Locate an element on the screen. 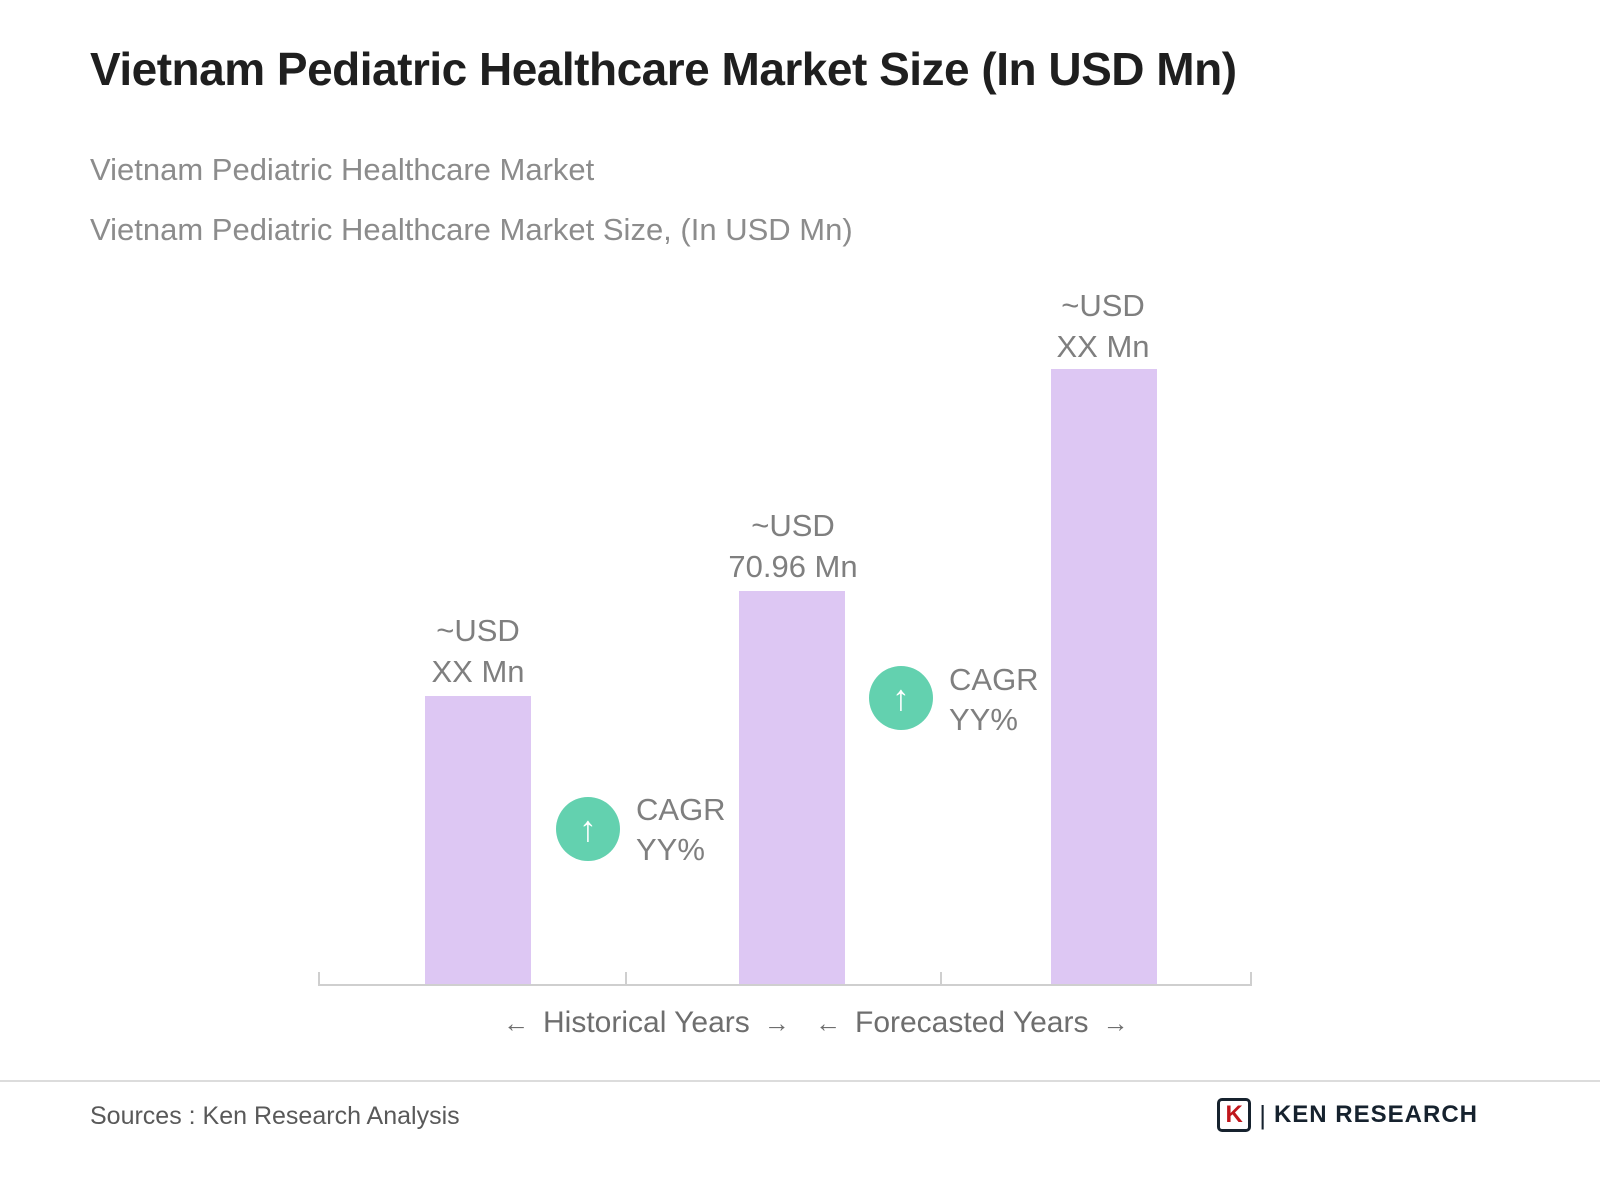 The height and width of the screenshot is (1200, 1600). cagr-2-line1: CAGR is located at coordinates (994, 679).